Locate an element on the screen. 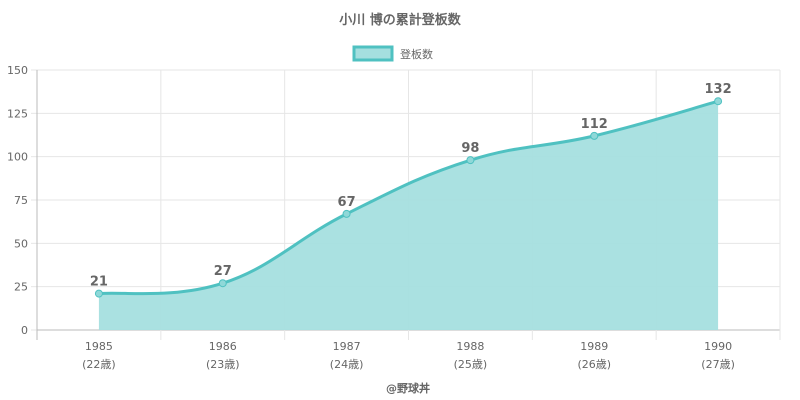 The height and width of the screenshot is (400, 800). credit-text: @野球丼 is located at coordinates (408, 388).